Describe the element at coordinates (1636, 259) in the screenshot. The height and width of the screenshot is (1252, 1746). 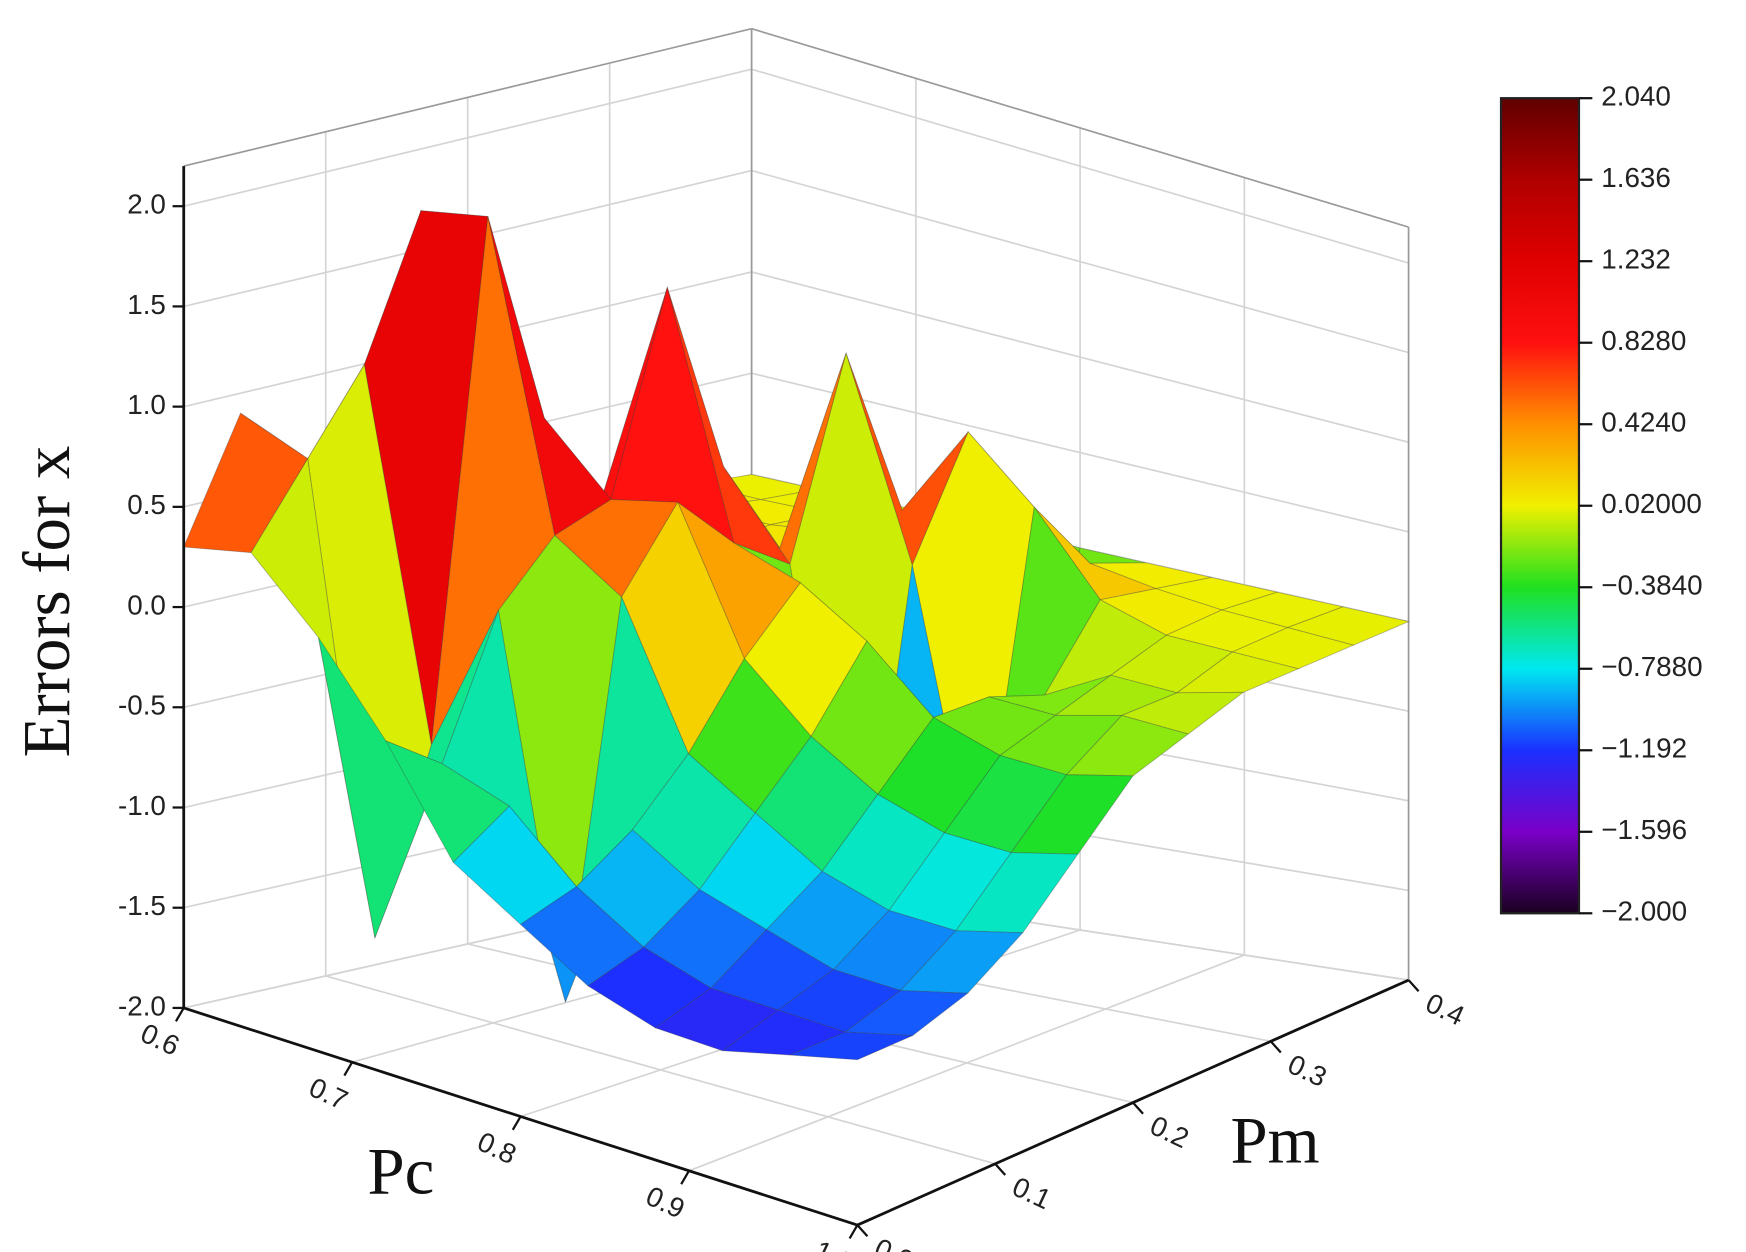
I see `colorbar-tick-label: 1.232` at that location.